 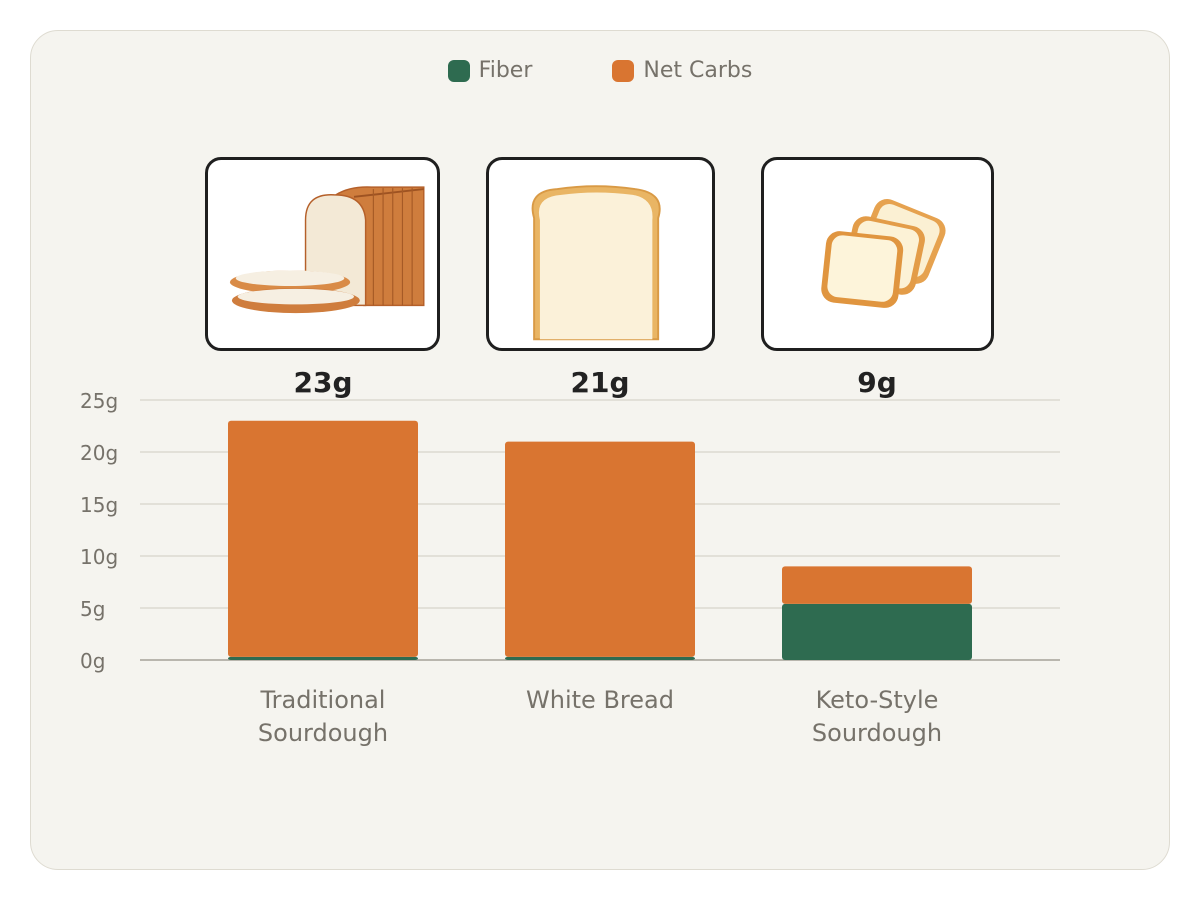 What do you see at coordinates (623, 70) in the screenshot?
I see `legend-swatch-net-carbs` at bounding box center [623, 70].